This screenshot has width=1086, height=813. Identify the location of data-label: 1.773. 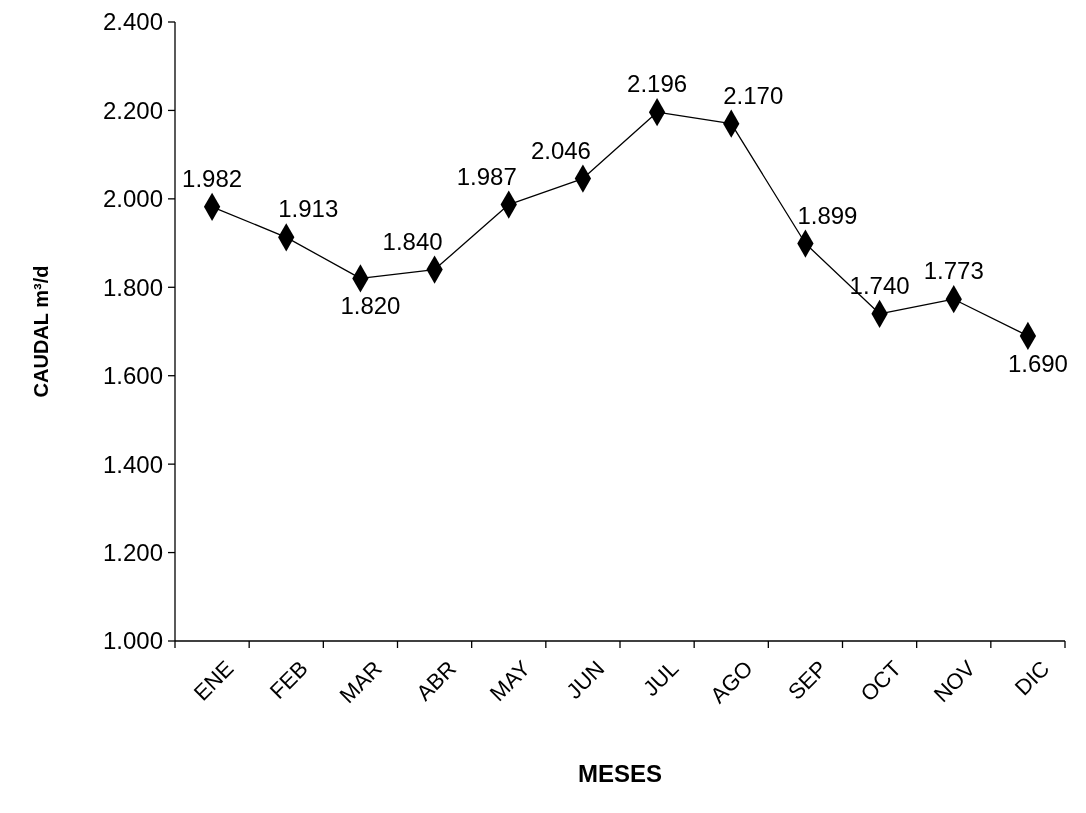
(953, 271).